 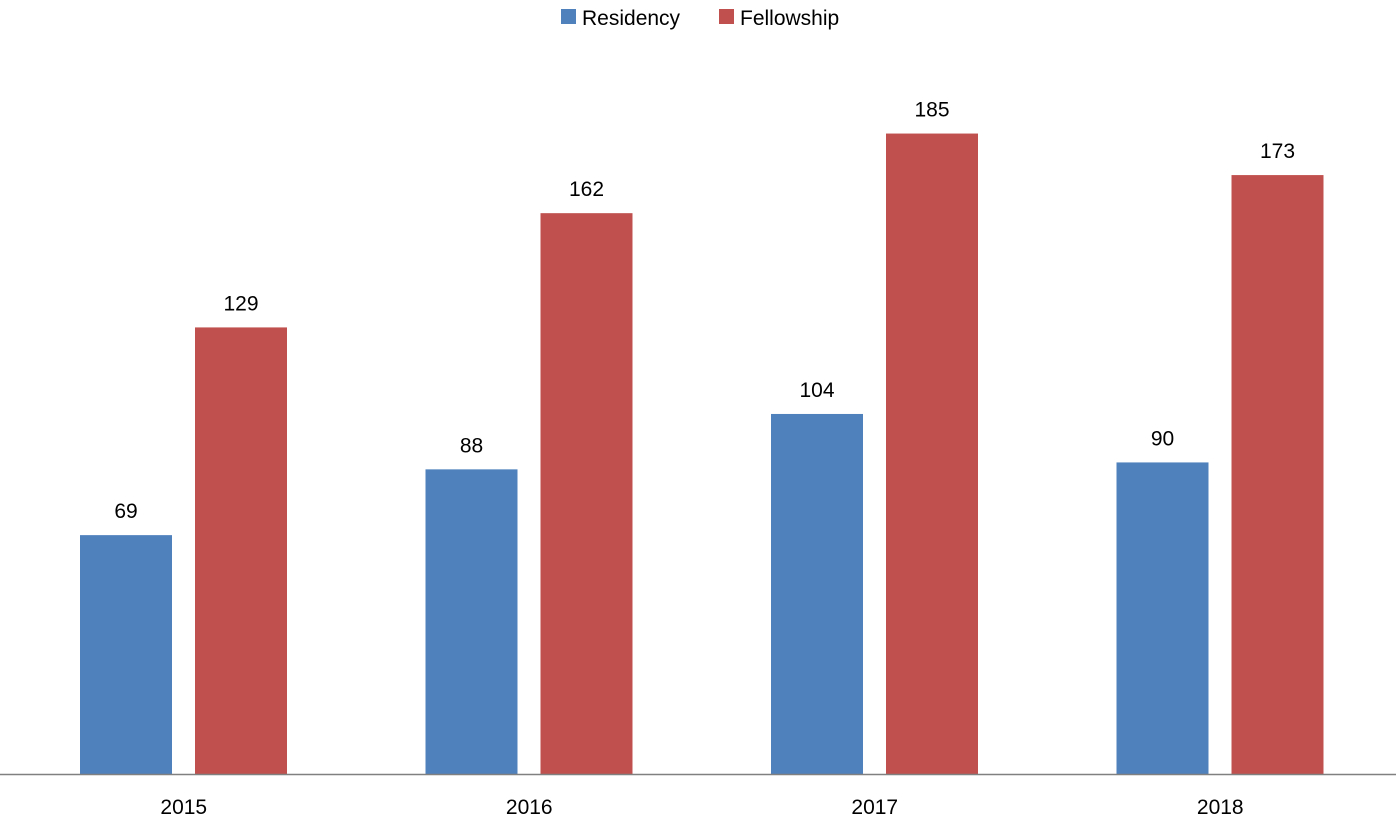 What do you see at coordinates (1277, 151) in the screenshot?
I see `data-label-fellowship-2018: 173` at bounding box center [1277, 151].